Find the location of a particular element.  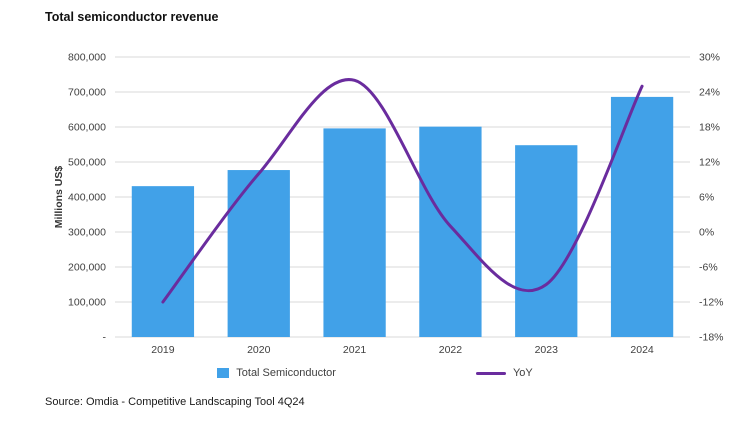

left-axis-title: Millions US$ is located at coordinates (59, 197).